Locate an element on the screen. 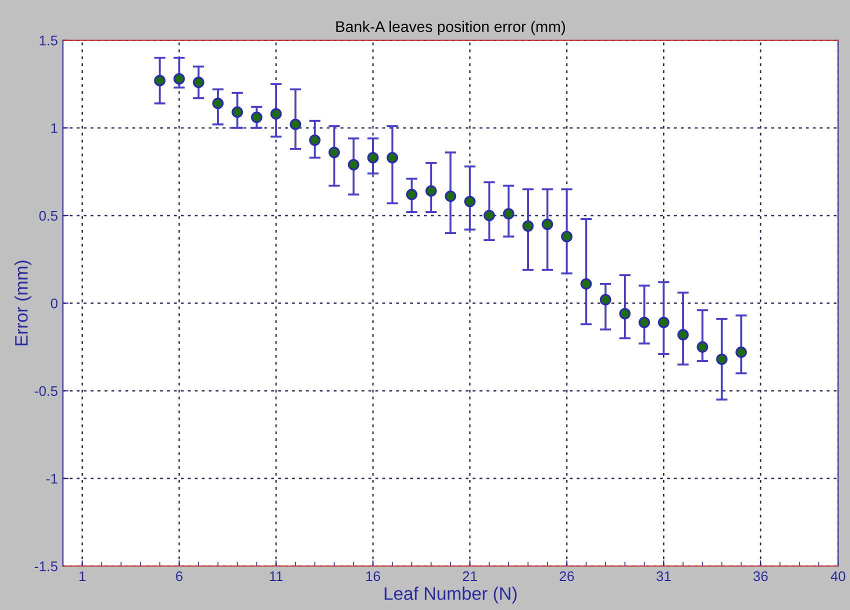 This screenshot has height=610, width=850. x-tick-label: 36 is located at coordinates (760, 576).